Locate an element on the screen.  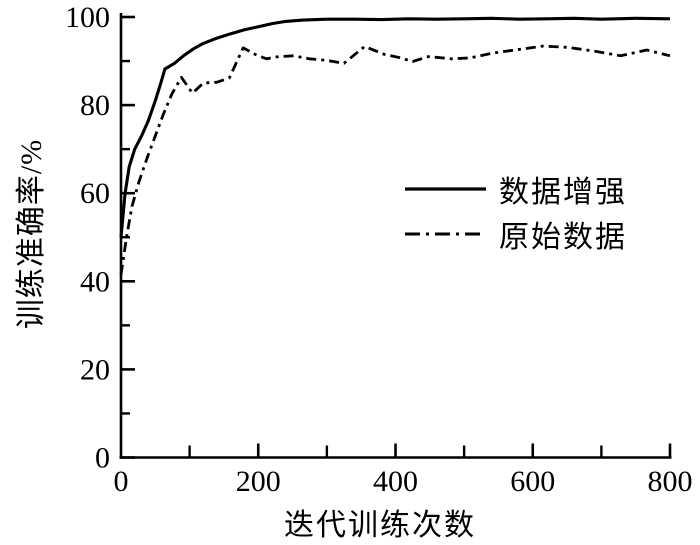
legend-label-augmented: 数据增强 is located at coordinates (563, 192).